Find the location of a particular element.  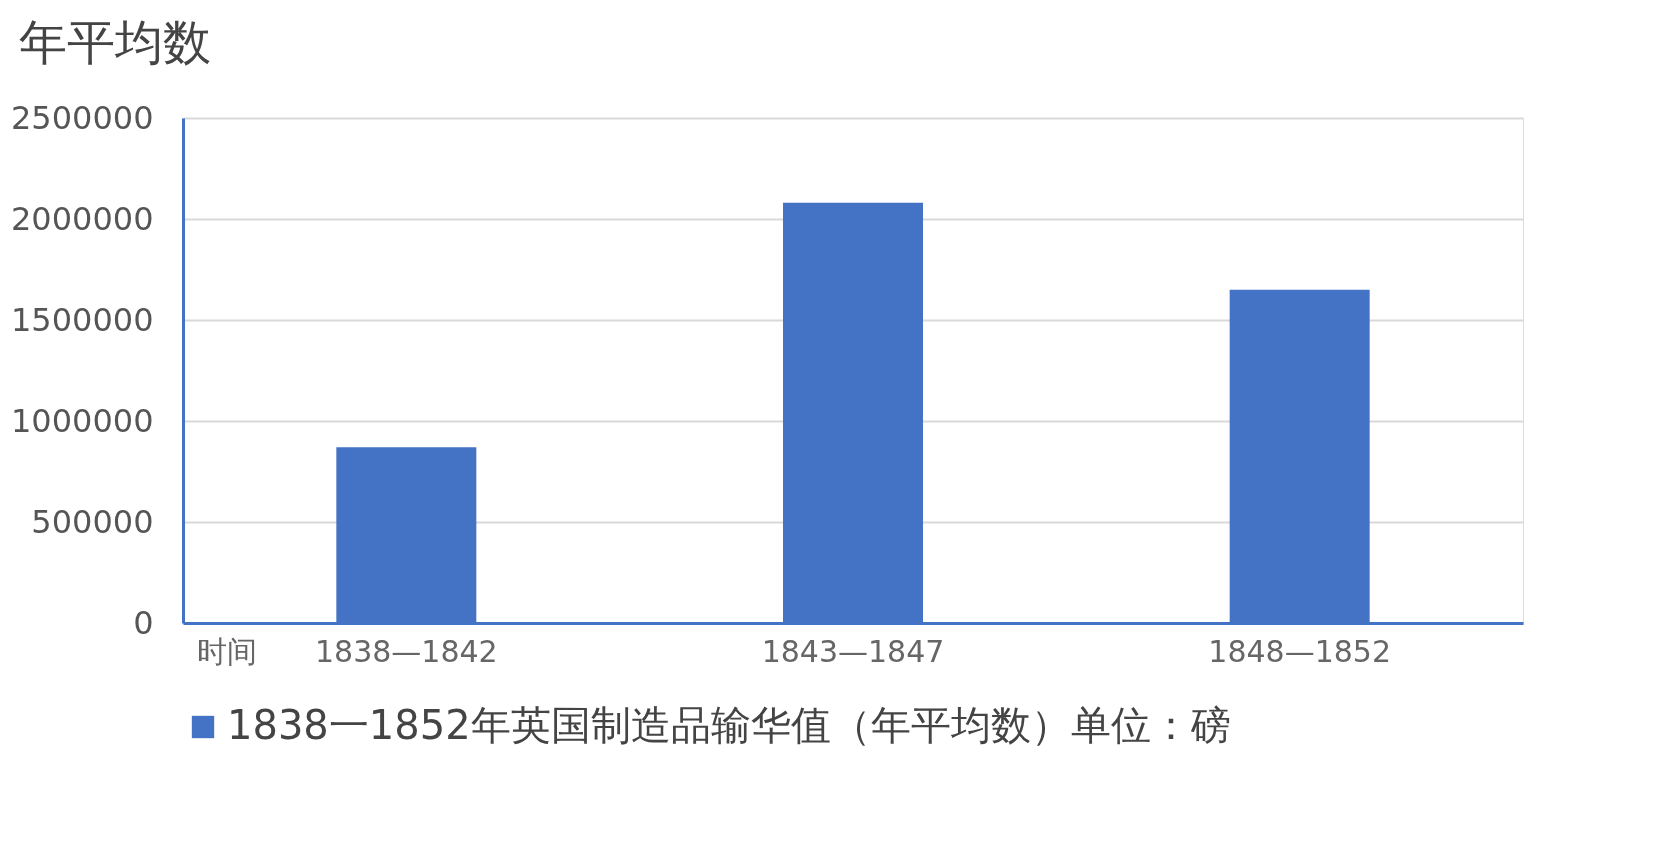

y-tick-label: 2500000 is located at coordinates (82, 117).